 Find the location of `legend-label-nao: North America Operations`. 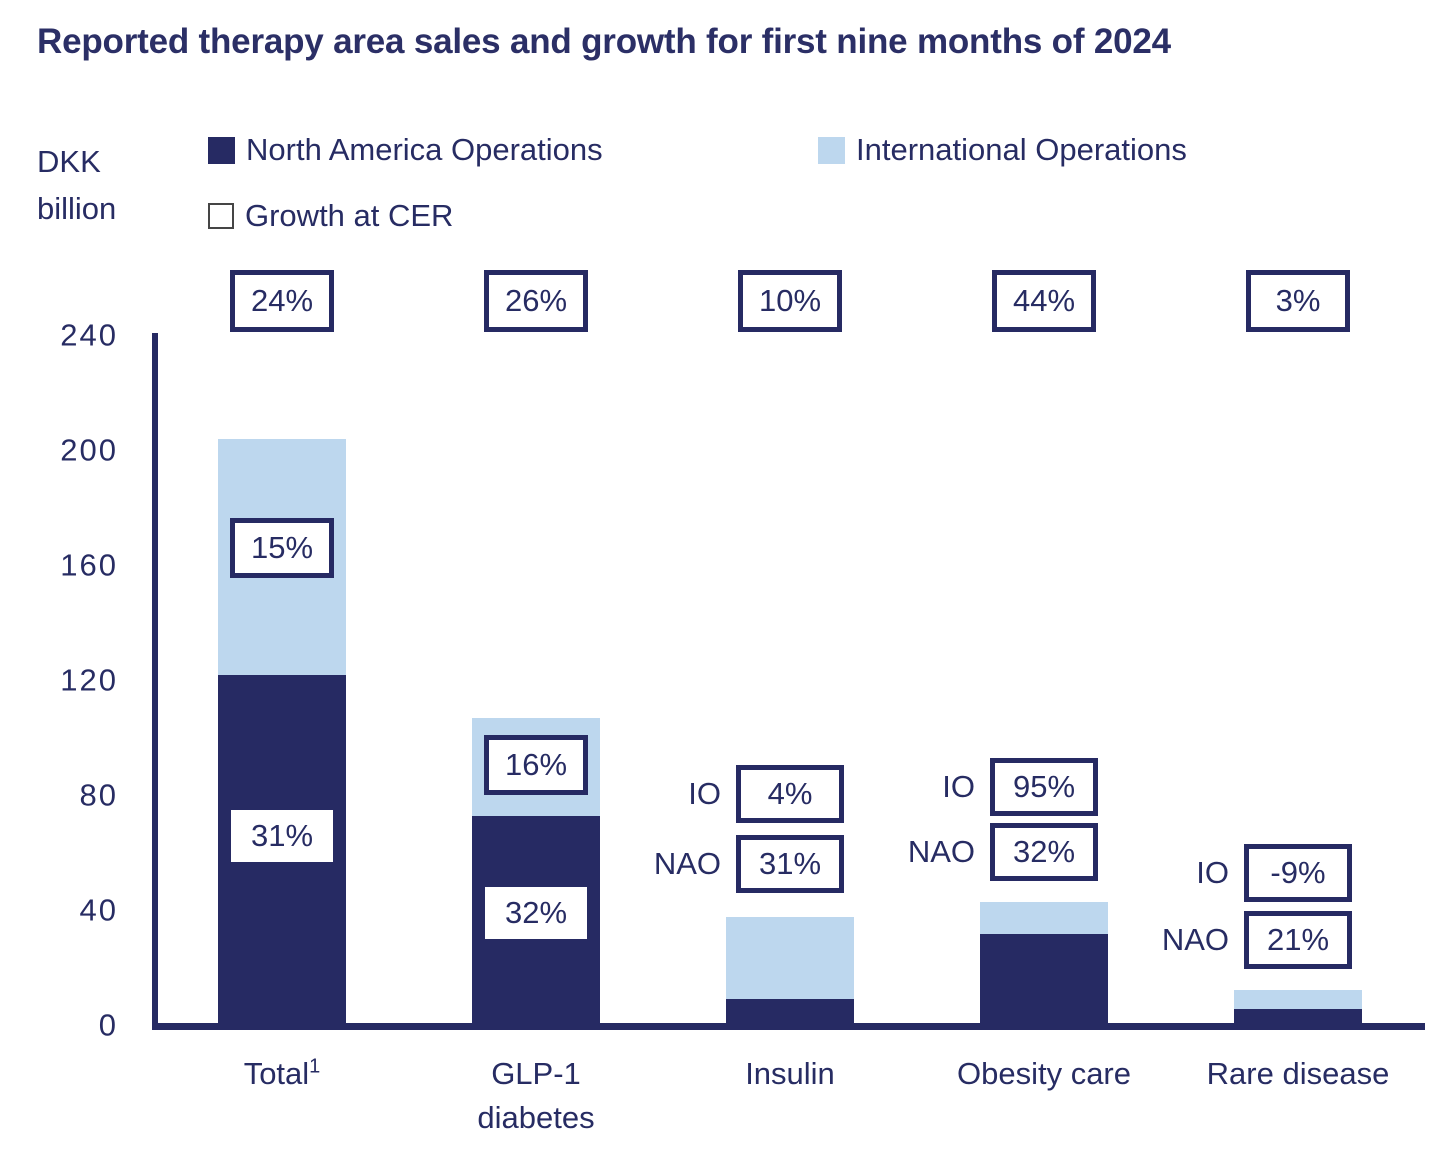

legend-label-nao: North America Operations is located at coordinates (424, 149).